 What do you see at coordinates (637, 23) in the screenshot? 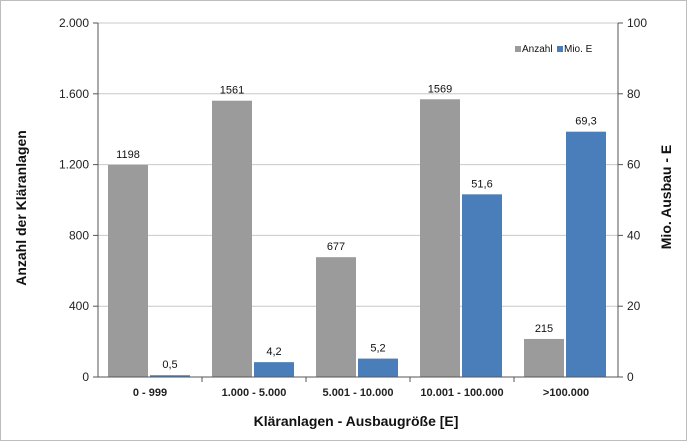
I see `y-tick-label-right: 100` at bounding box center [637, 23].